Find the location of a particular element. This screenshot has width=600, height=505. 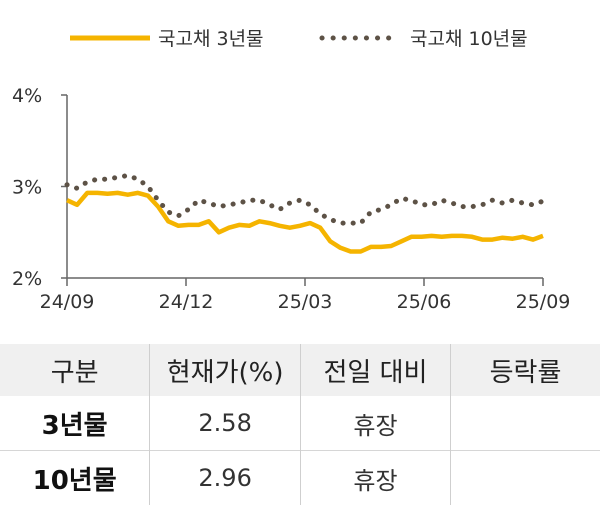

table-header-row: 구분 현재가(%) 전일 대비 등락률 is located at coordinates (300, 370).